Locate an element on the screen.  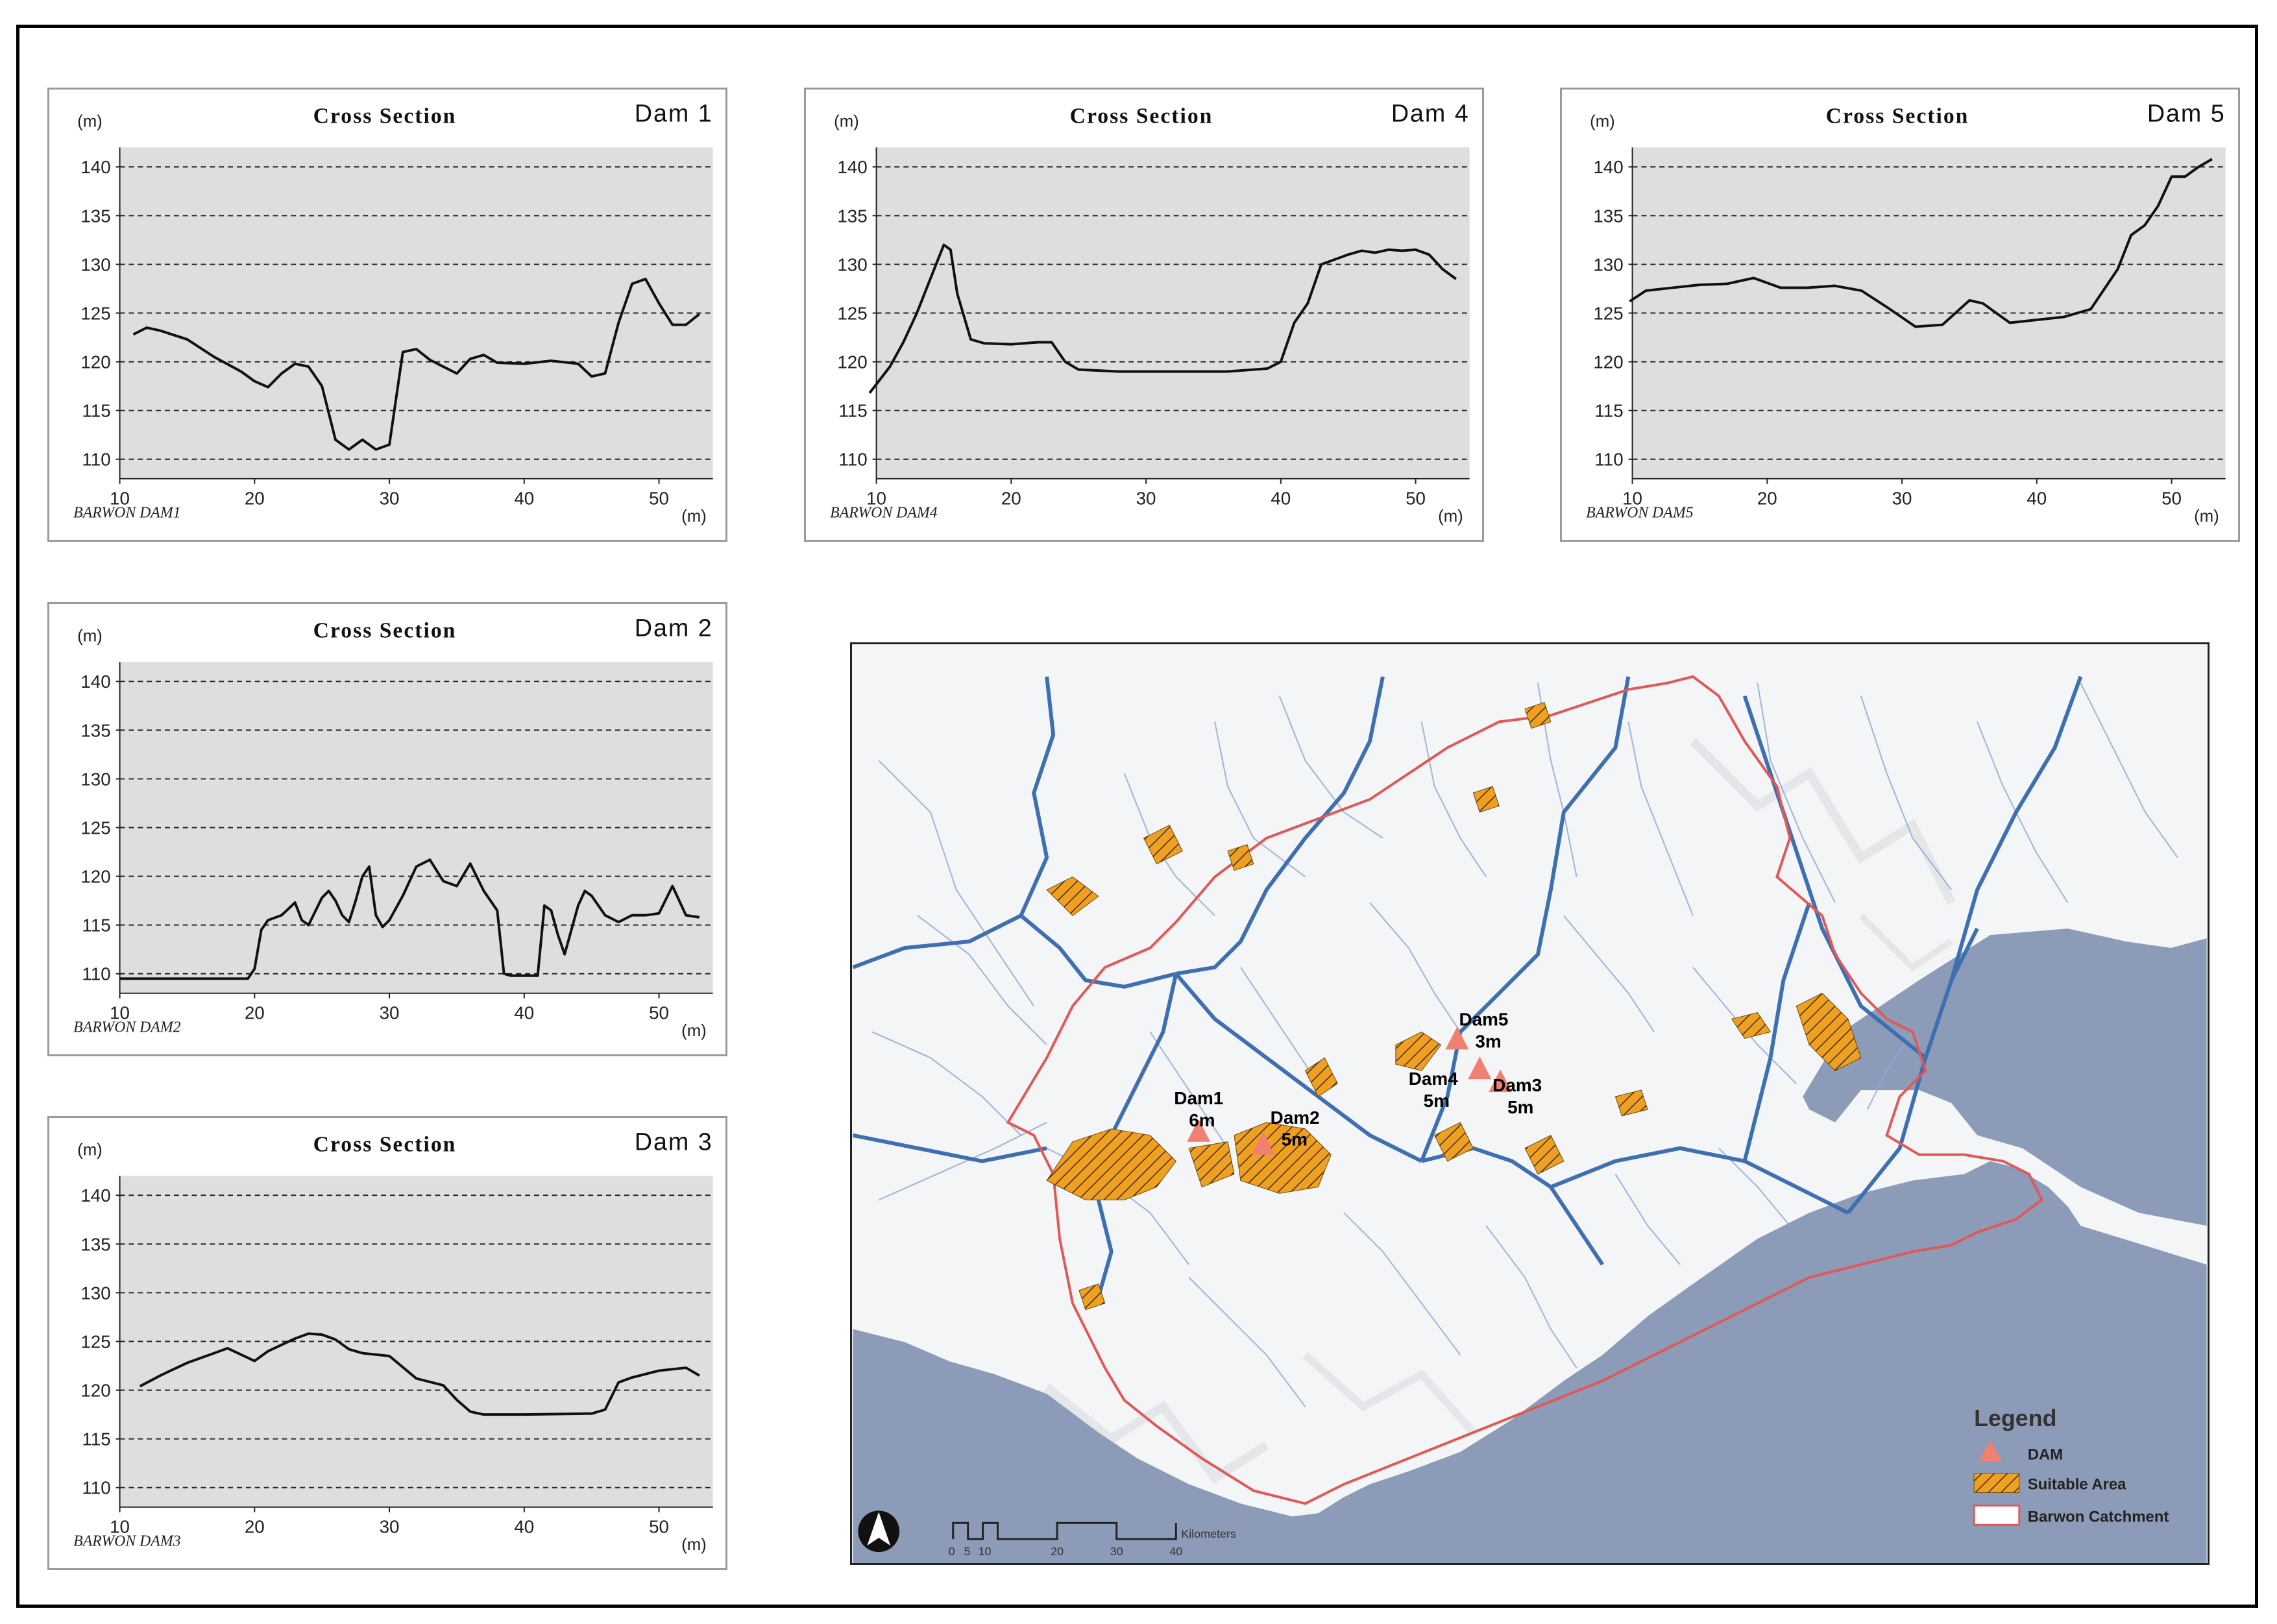
dam5-marker is located at coordinates (1457, 1038).